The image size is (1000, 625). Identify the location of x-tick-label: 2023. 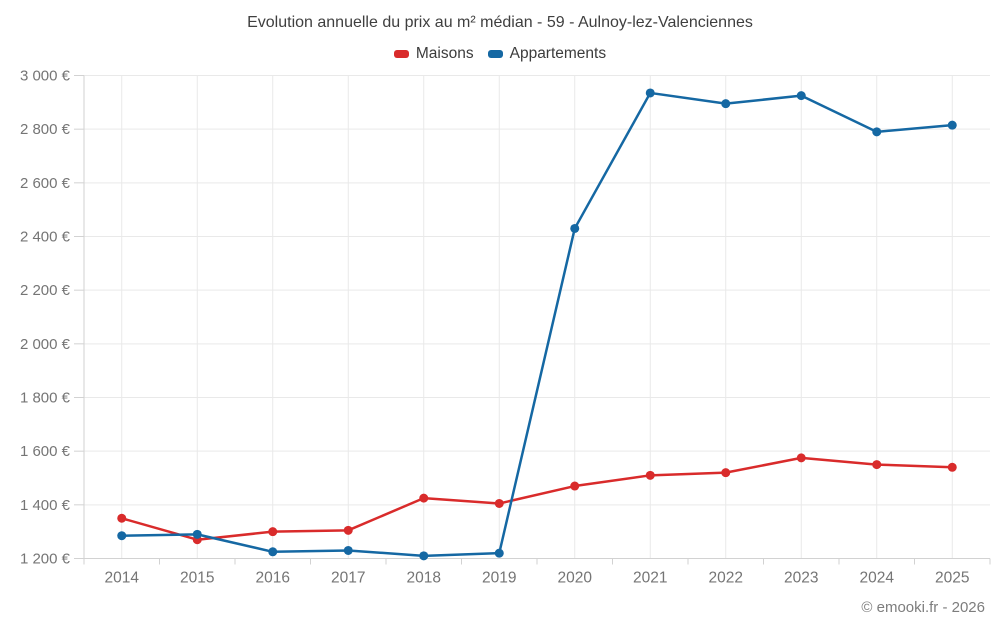
(801, 578).